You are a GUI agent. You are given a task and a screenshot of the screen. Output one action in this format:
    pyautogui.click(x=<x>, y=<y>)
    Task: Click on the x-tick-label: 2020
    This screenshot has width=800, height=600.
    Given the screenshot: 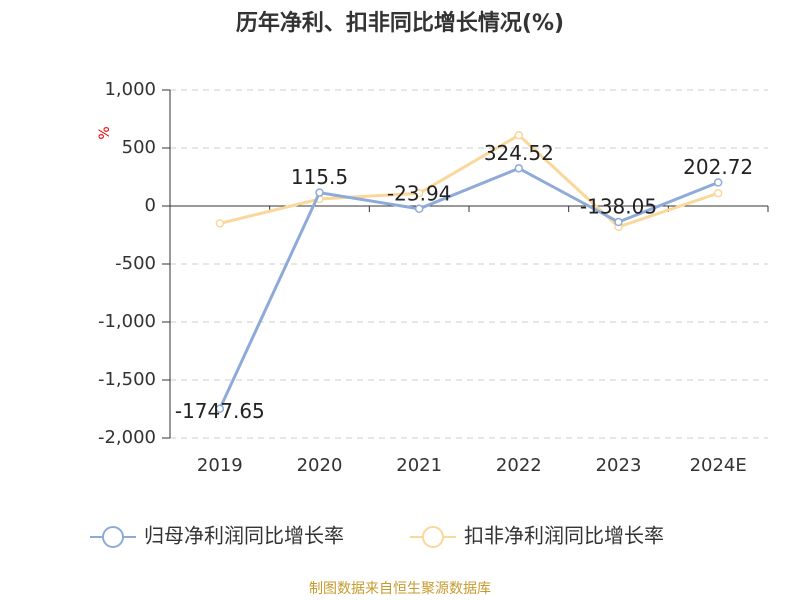 What is the action you would take?
    pyautogui.click(x=320, y=465)
    